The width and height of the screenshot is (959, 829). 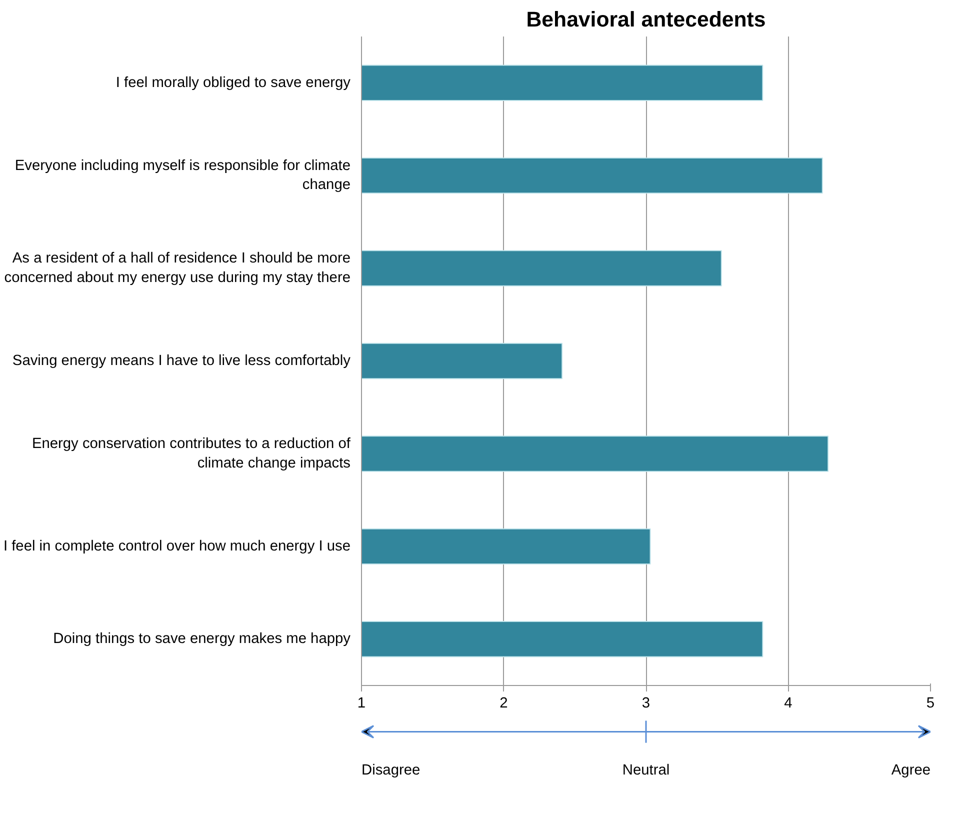 I want to click on x-tick-label: 2, so click(x=504, y=704).